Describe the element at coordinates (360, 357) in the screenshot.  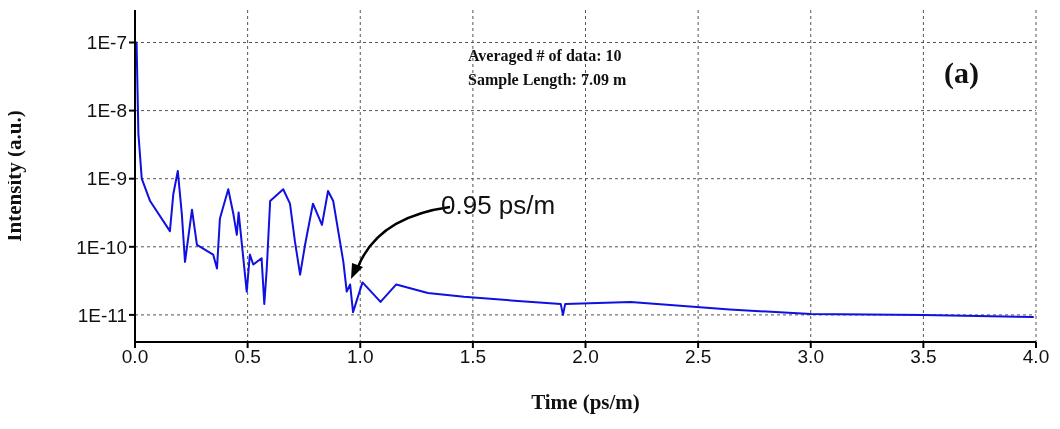
I see `x-tick-label: 1.0` at that location.